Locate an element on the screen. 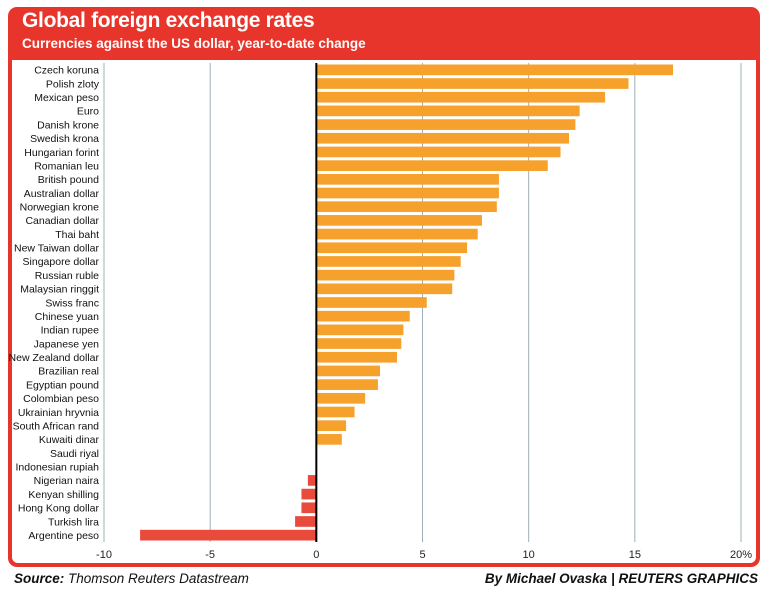 This screenshot has height=593, width=770. category-label: Indonesian rupiah is located at coordinates (58, 468).